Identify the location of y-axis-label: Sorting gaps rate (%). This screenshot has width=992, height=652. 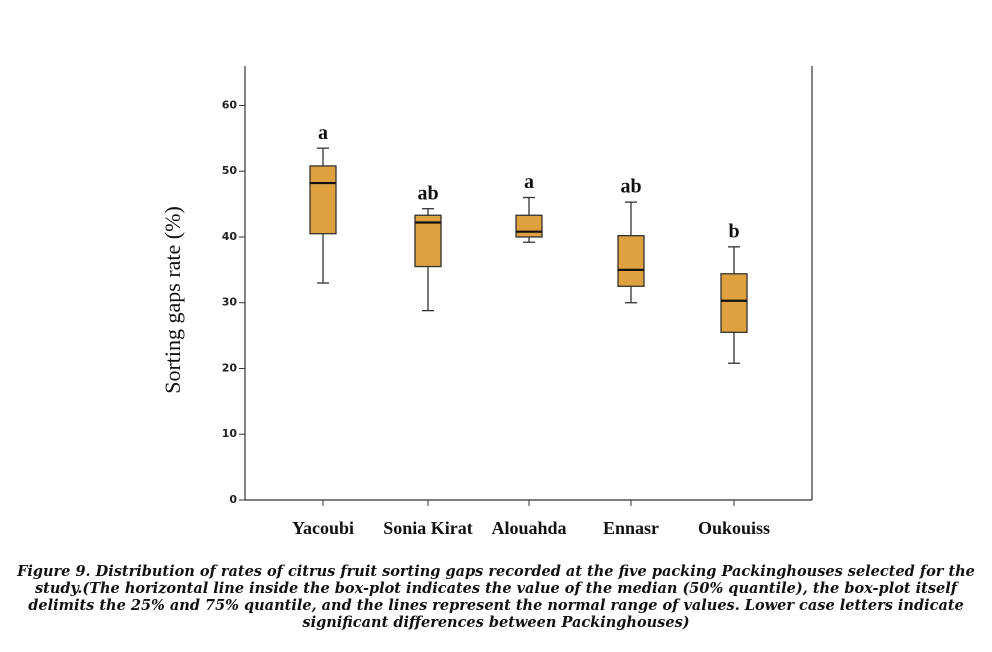
(172, 300).